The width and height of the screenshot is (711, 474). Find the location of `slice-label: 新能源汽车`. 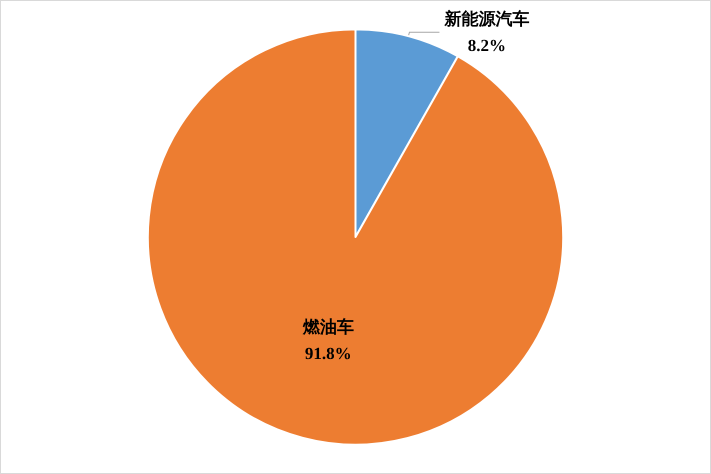

slice-label: 新能源汽车 is located at coordinates (486, 19).